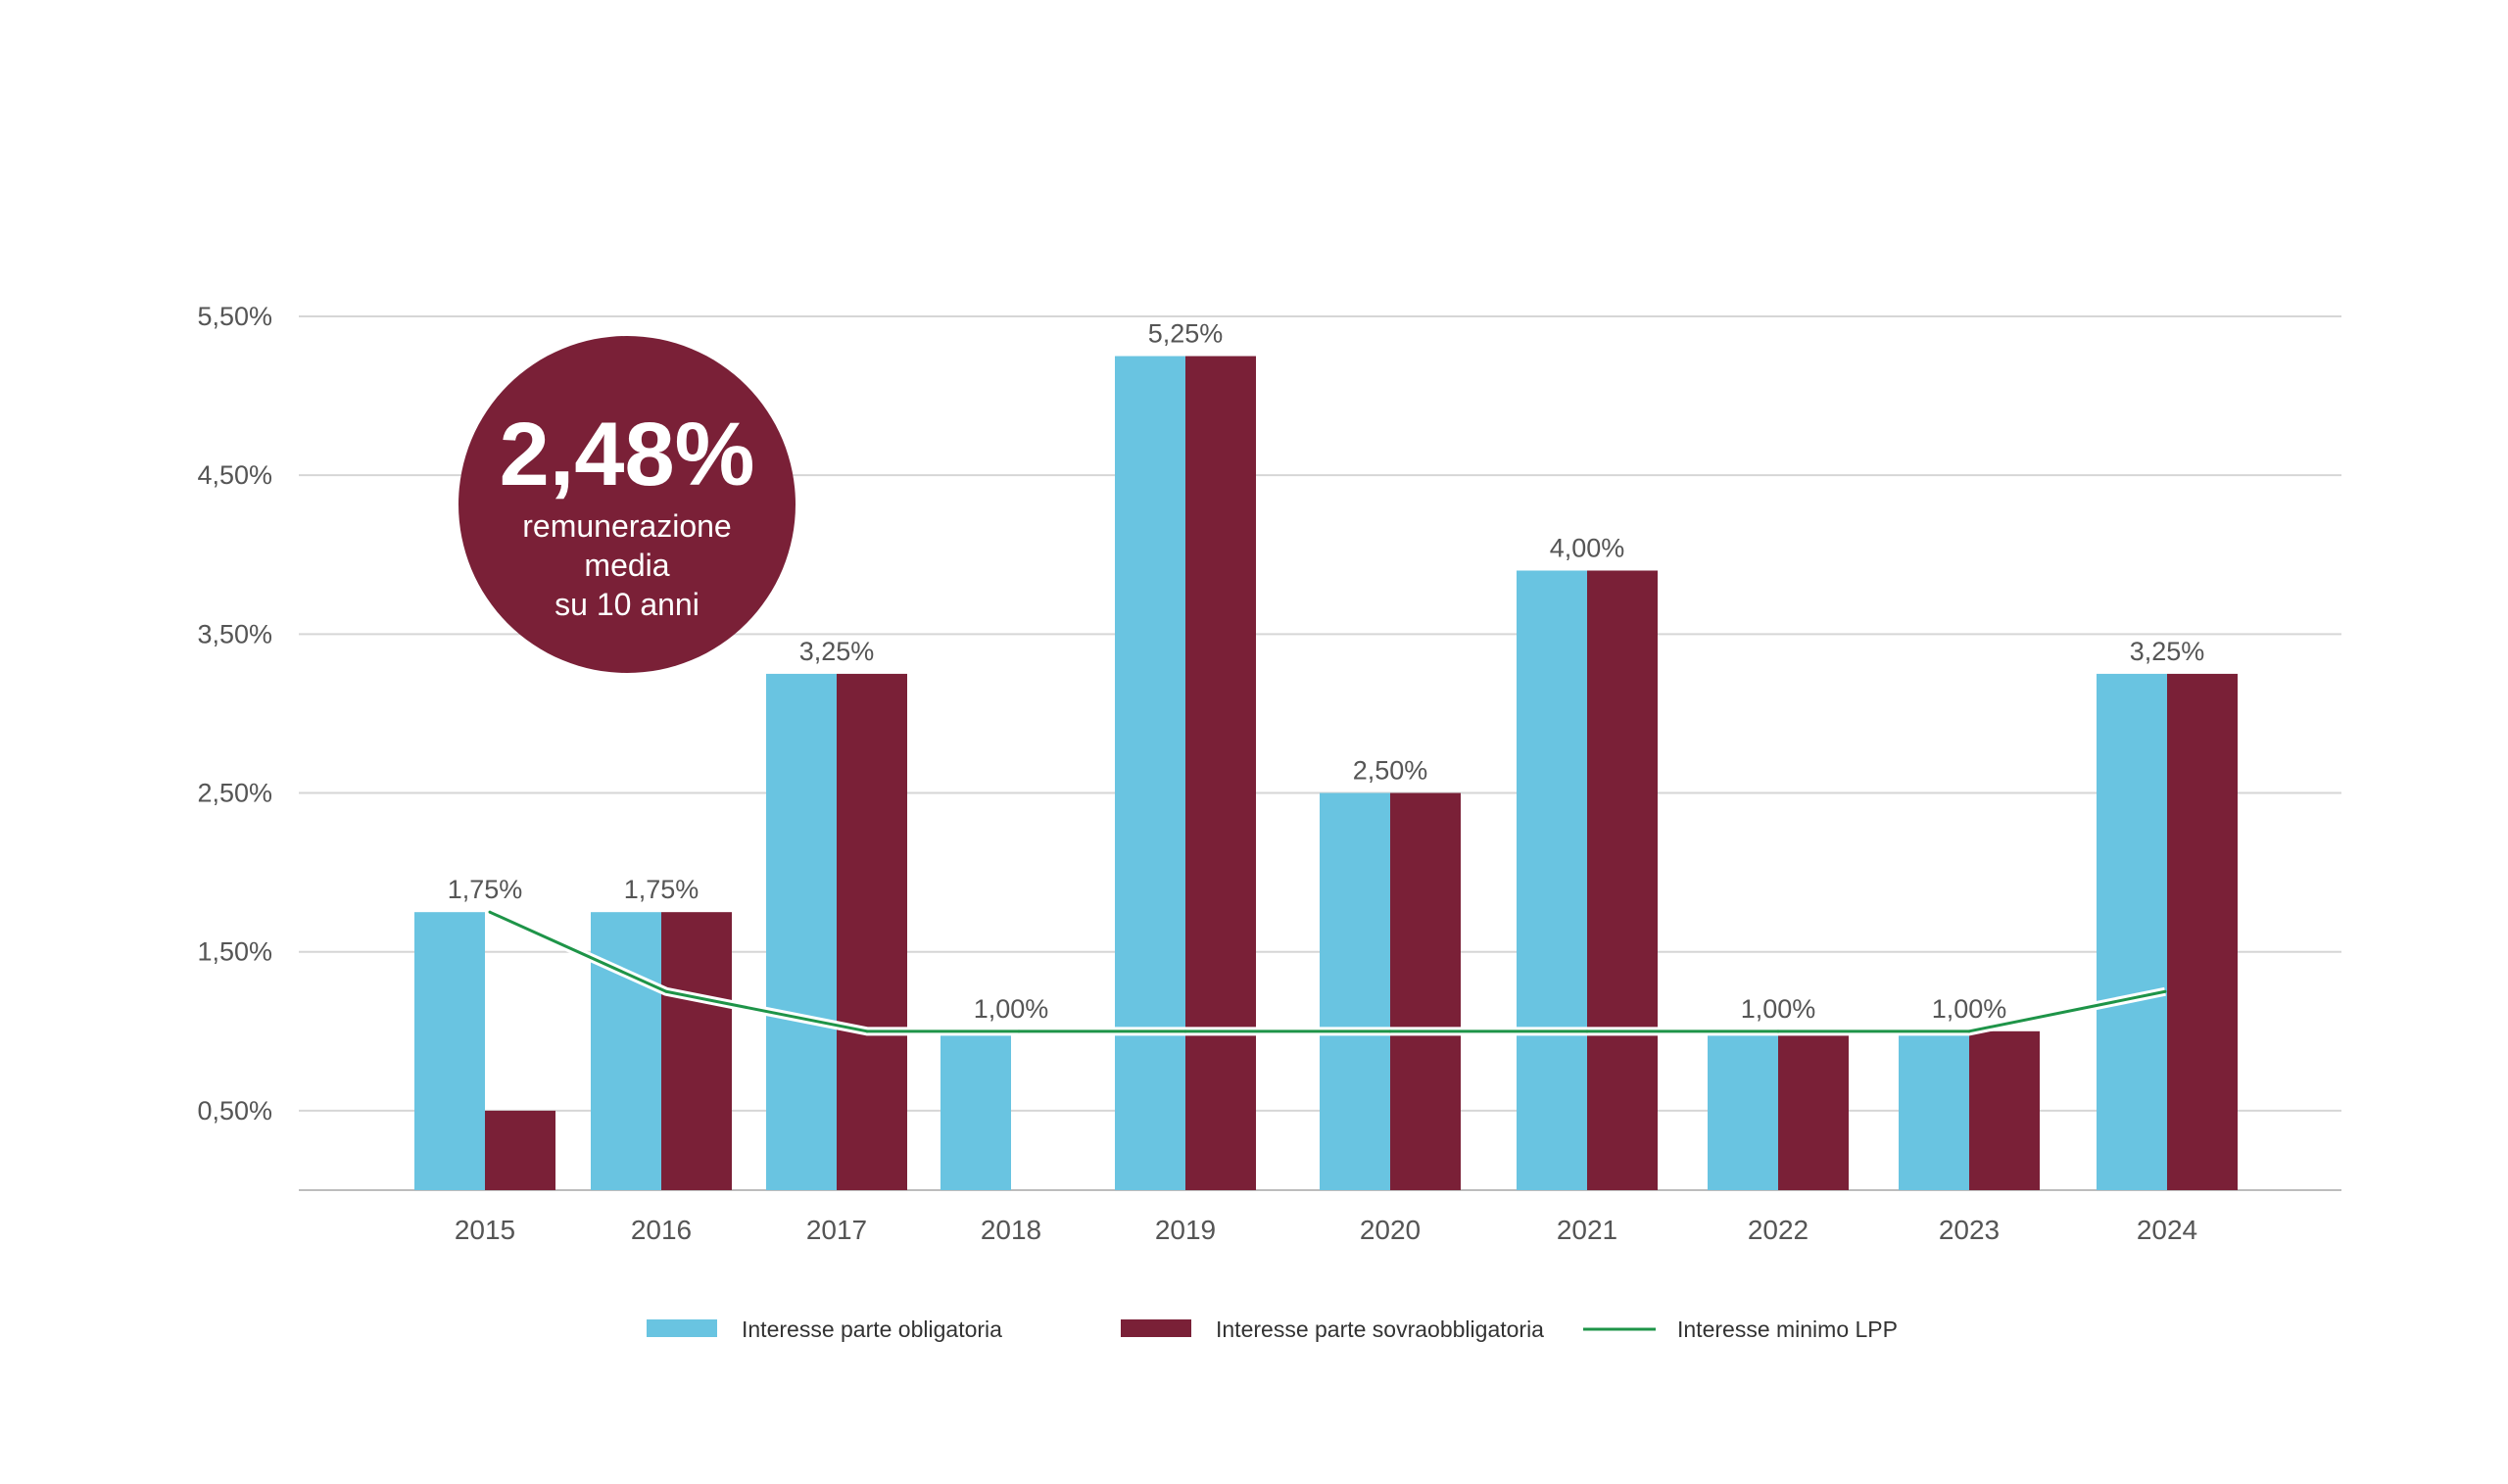 This screenshot has height=1484, width=2508. Describe the element at coordinates (1743, 1110) in the screenshot. I see `bar-obligatoria-2022` at that location.